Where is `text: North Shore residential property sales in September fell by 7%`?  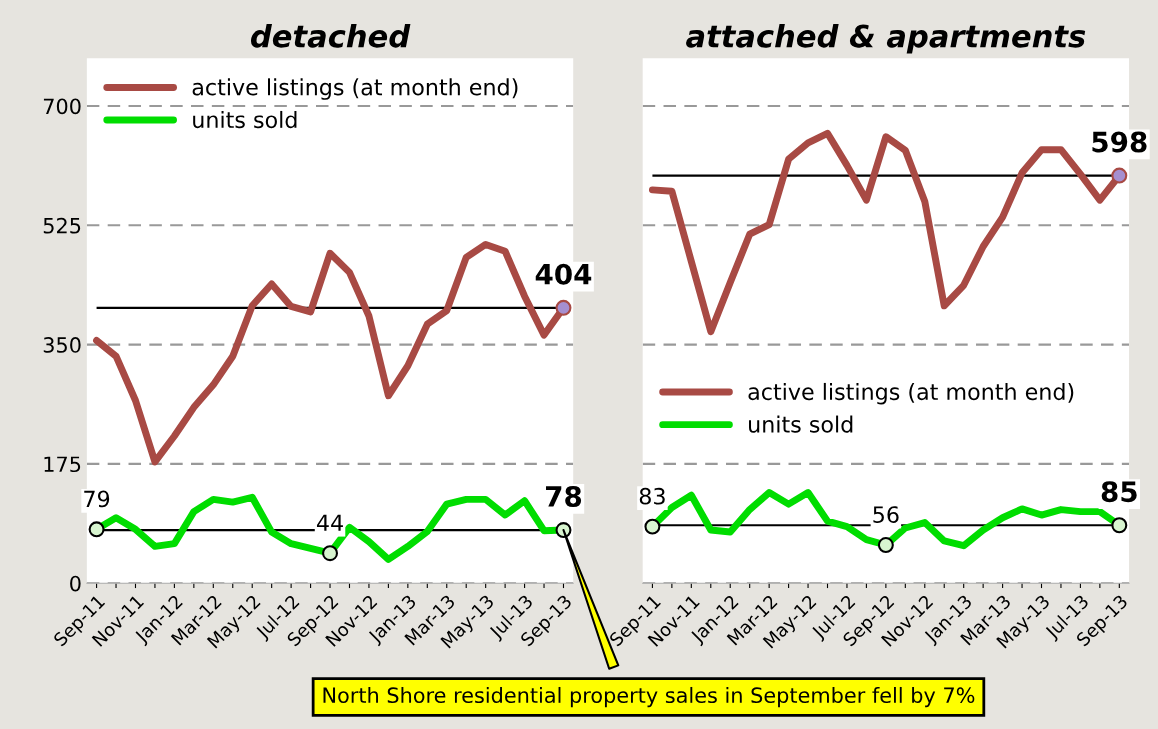 text: North Shore residential property sales in September fell by 7% is located at coordinates (649, 697).